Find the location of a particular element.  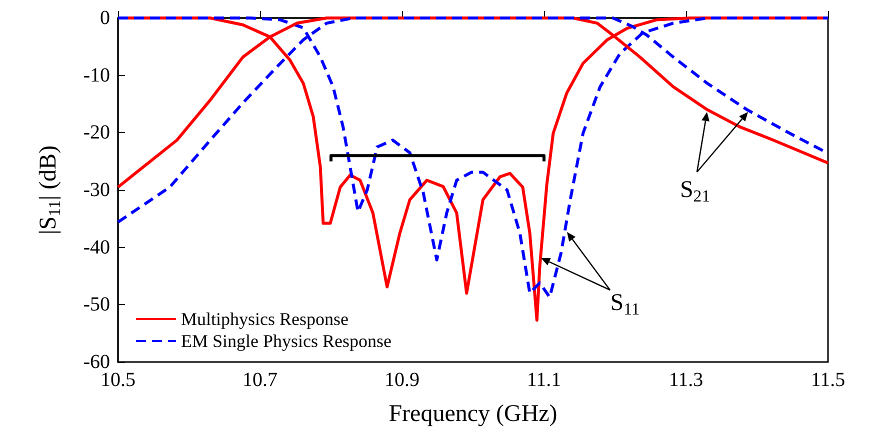

y-tick-label: -30 is located at coordinates (96, 190).